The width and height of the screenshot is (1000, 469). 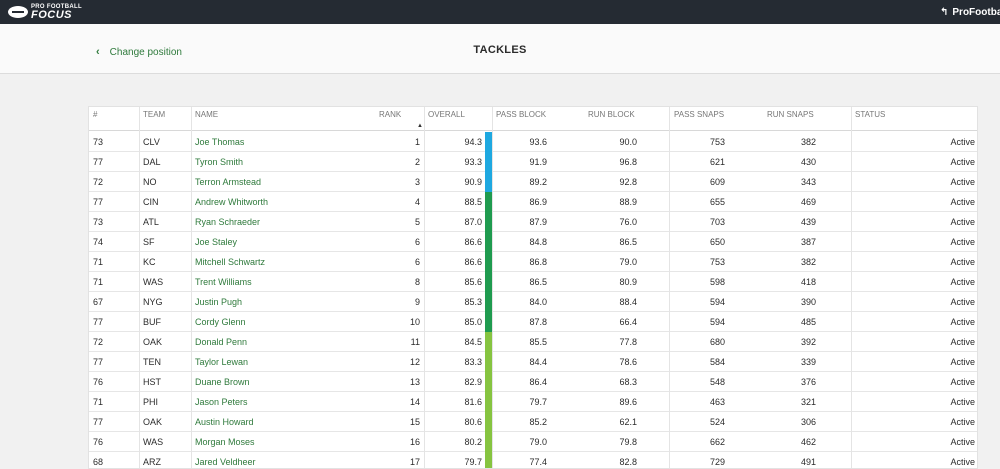 I want to click on logo-small-text: PRO FOOTBALL, so click(x=56, y=6).